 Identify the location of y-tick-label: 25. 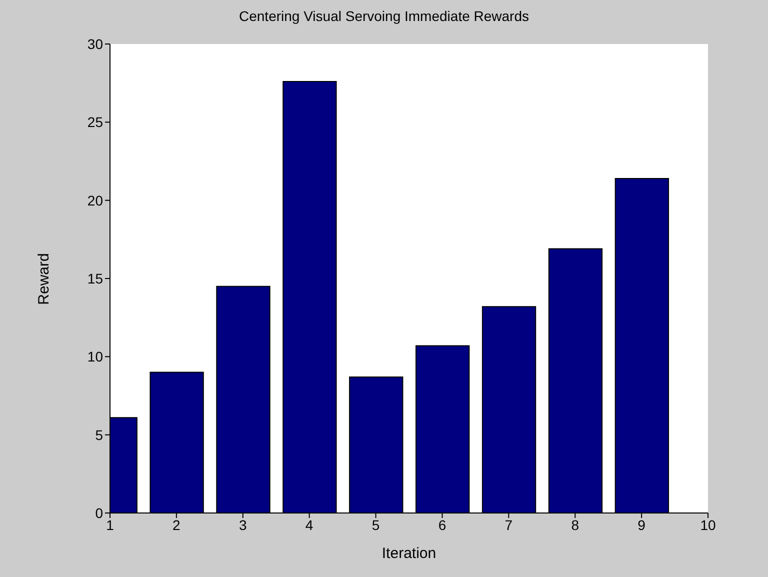
(95, 122).